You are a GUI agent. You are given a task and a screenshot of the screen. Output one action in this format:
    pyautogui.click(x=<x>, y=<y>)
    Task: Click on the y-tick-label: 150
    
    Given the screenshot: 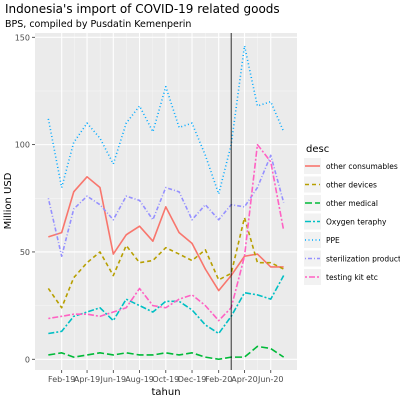 What is the action you would take?
    pyautogui.click(x=22, y=37)
    